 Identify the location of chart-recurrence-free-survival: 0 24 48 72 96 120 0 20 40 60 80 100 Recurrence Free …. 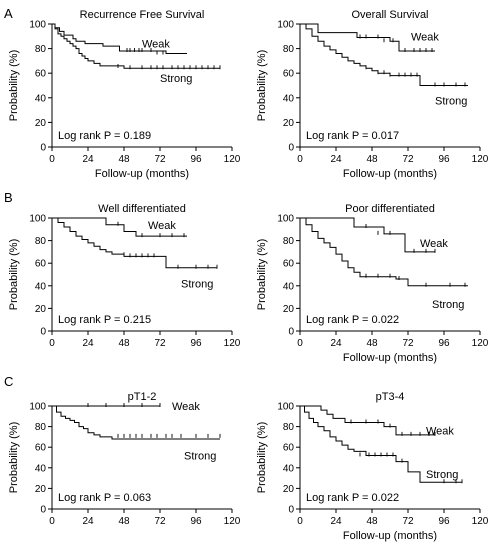
(124, 94).